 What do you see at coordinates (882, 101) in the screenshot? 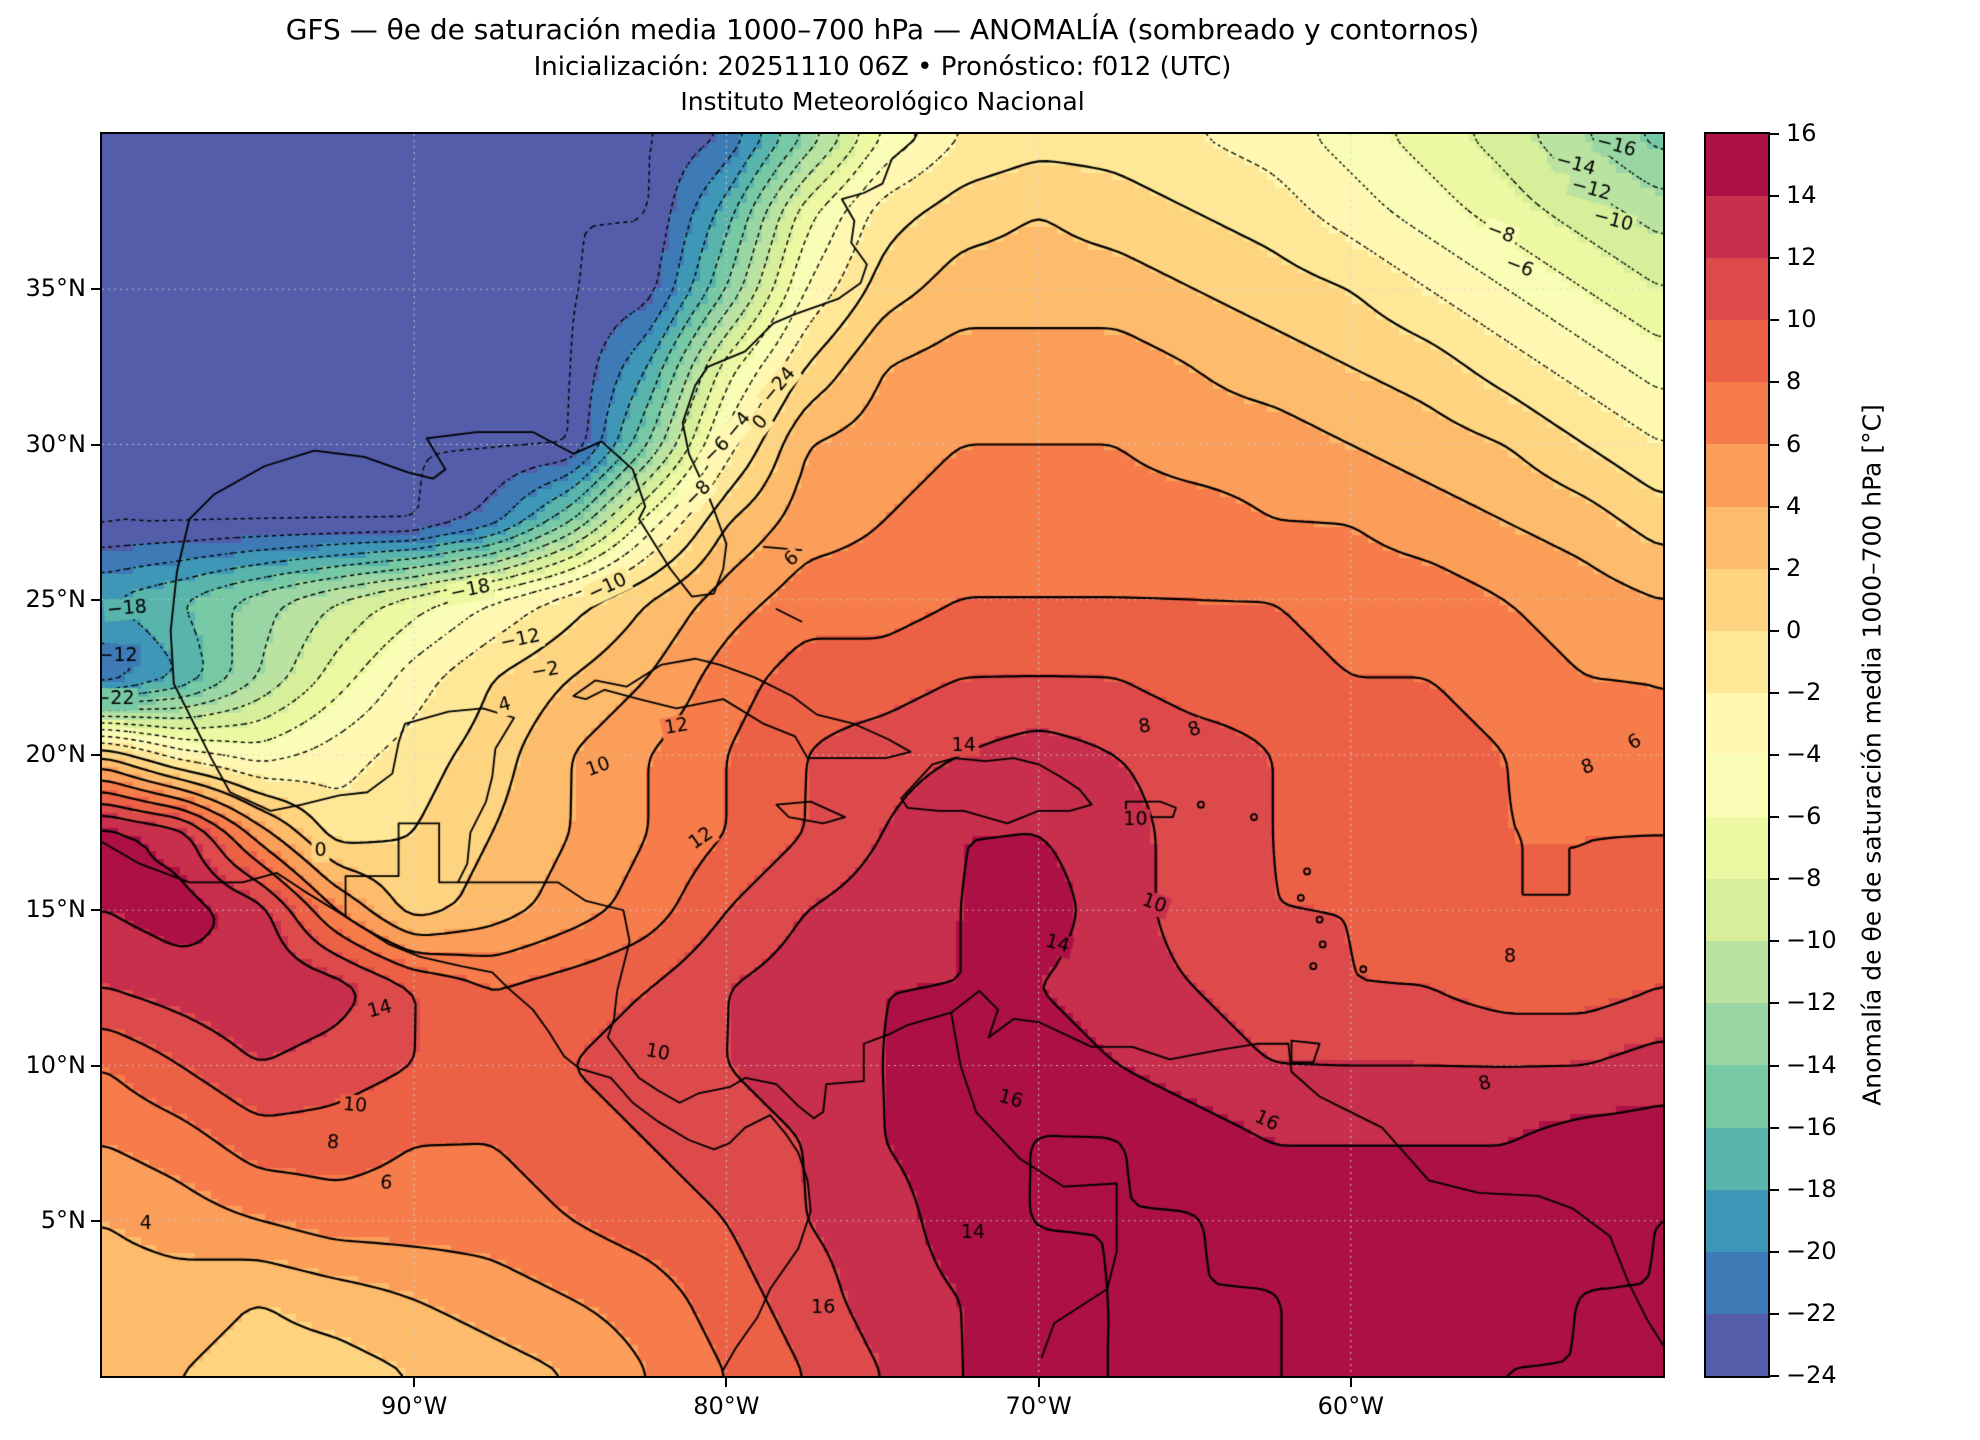
I see `chart-institution: Instituto Meteorológico Nacional` at bounding box center [882, 101].